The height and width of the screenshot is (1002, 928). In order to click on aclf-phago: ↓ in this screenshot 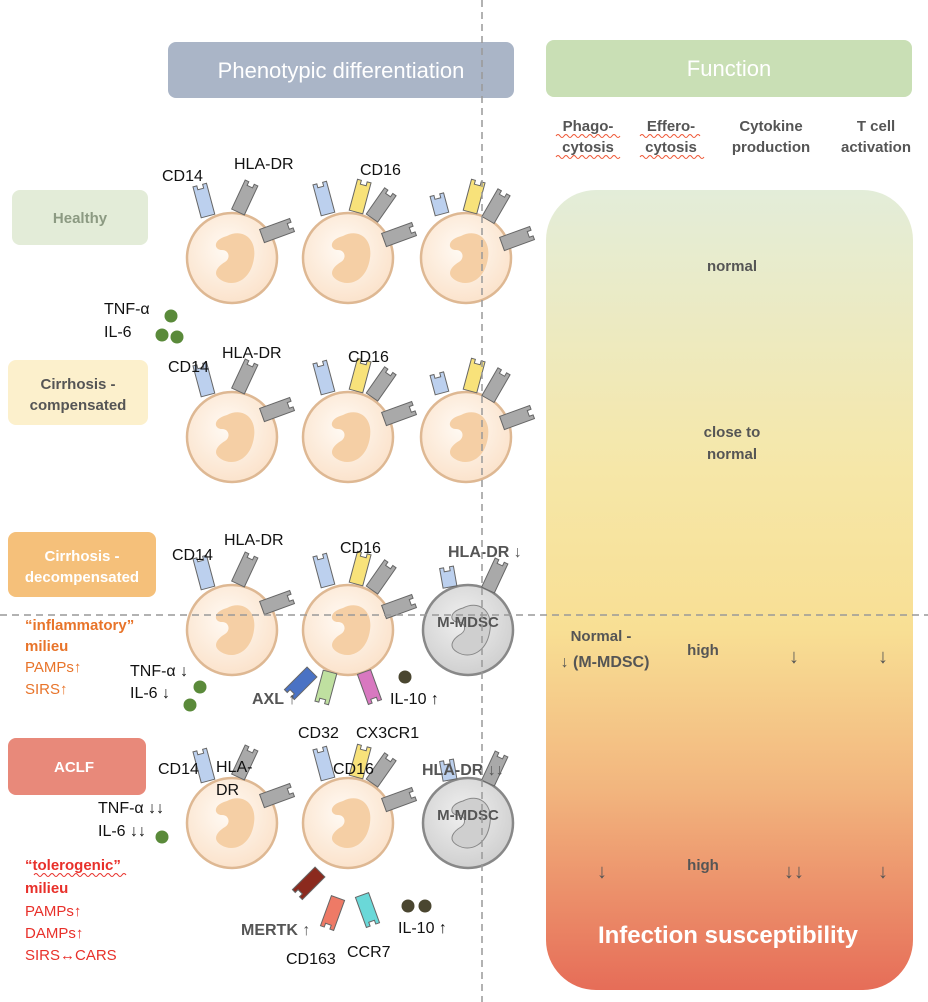, I will do `click(602, 872)`.